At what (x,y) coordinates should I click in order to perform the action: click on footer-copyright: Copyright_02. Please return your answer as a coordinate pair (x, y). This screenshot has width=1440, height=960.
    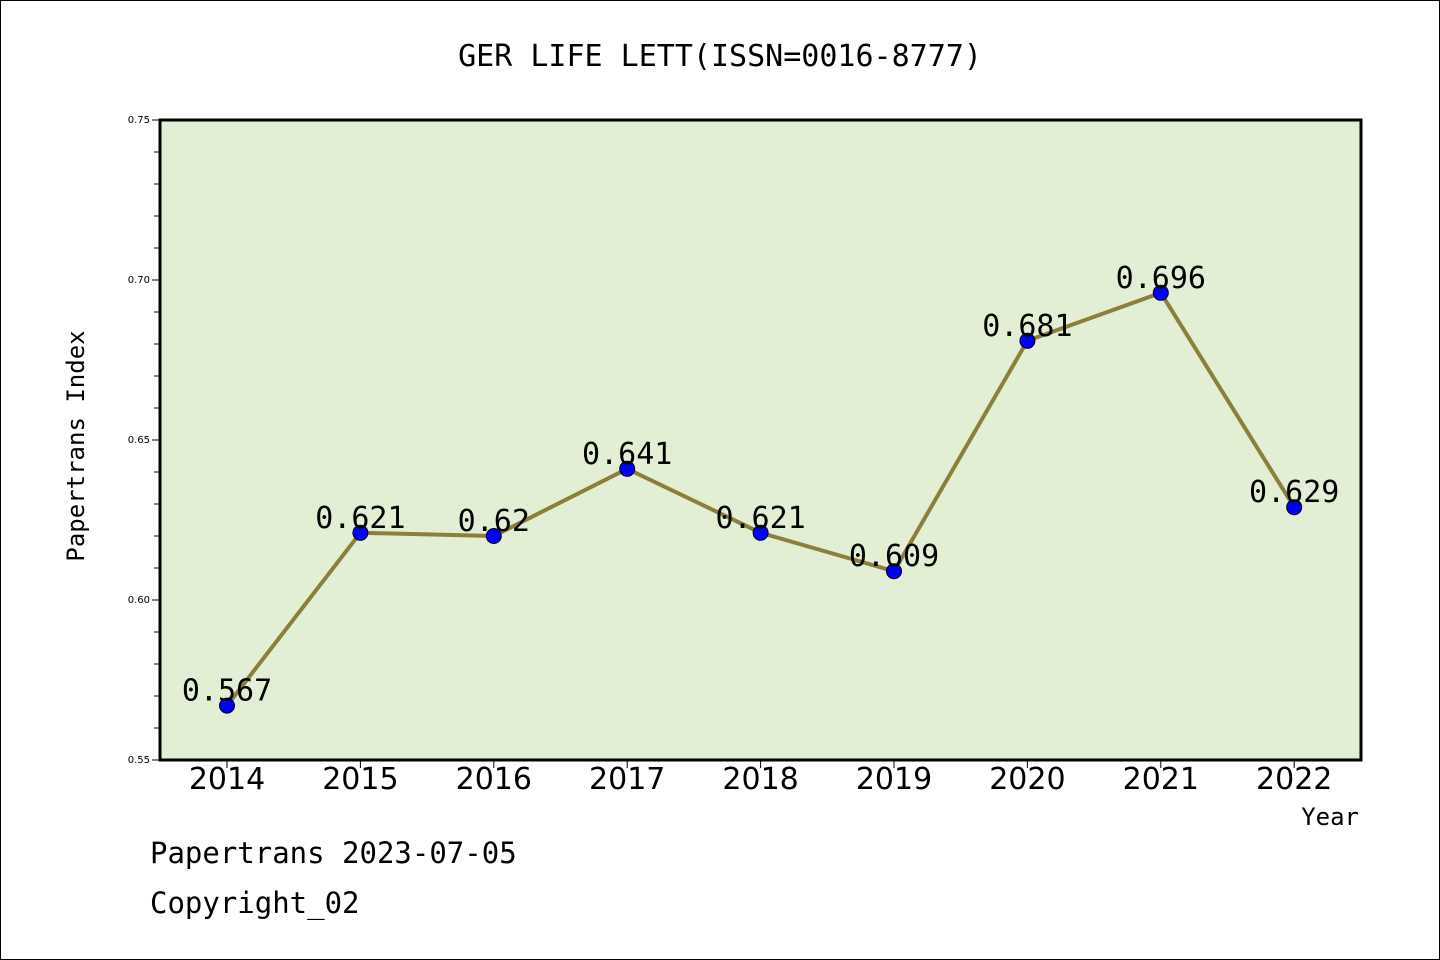
    Looking at the image, I should click on (255, 903).